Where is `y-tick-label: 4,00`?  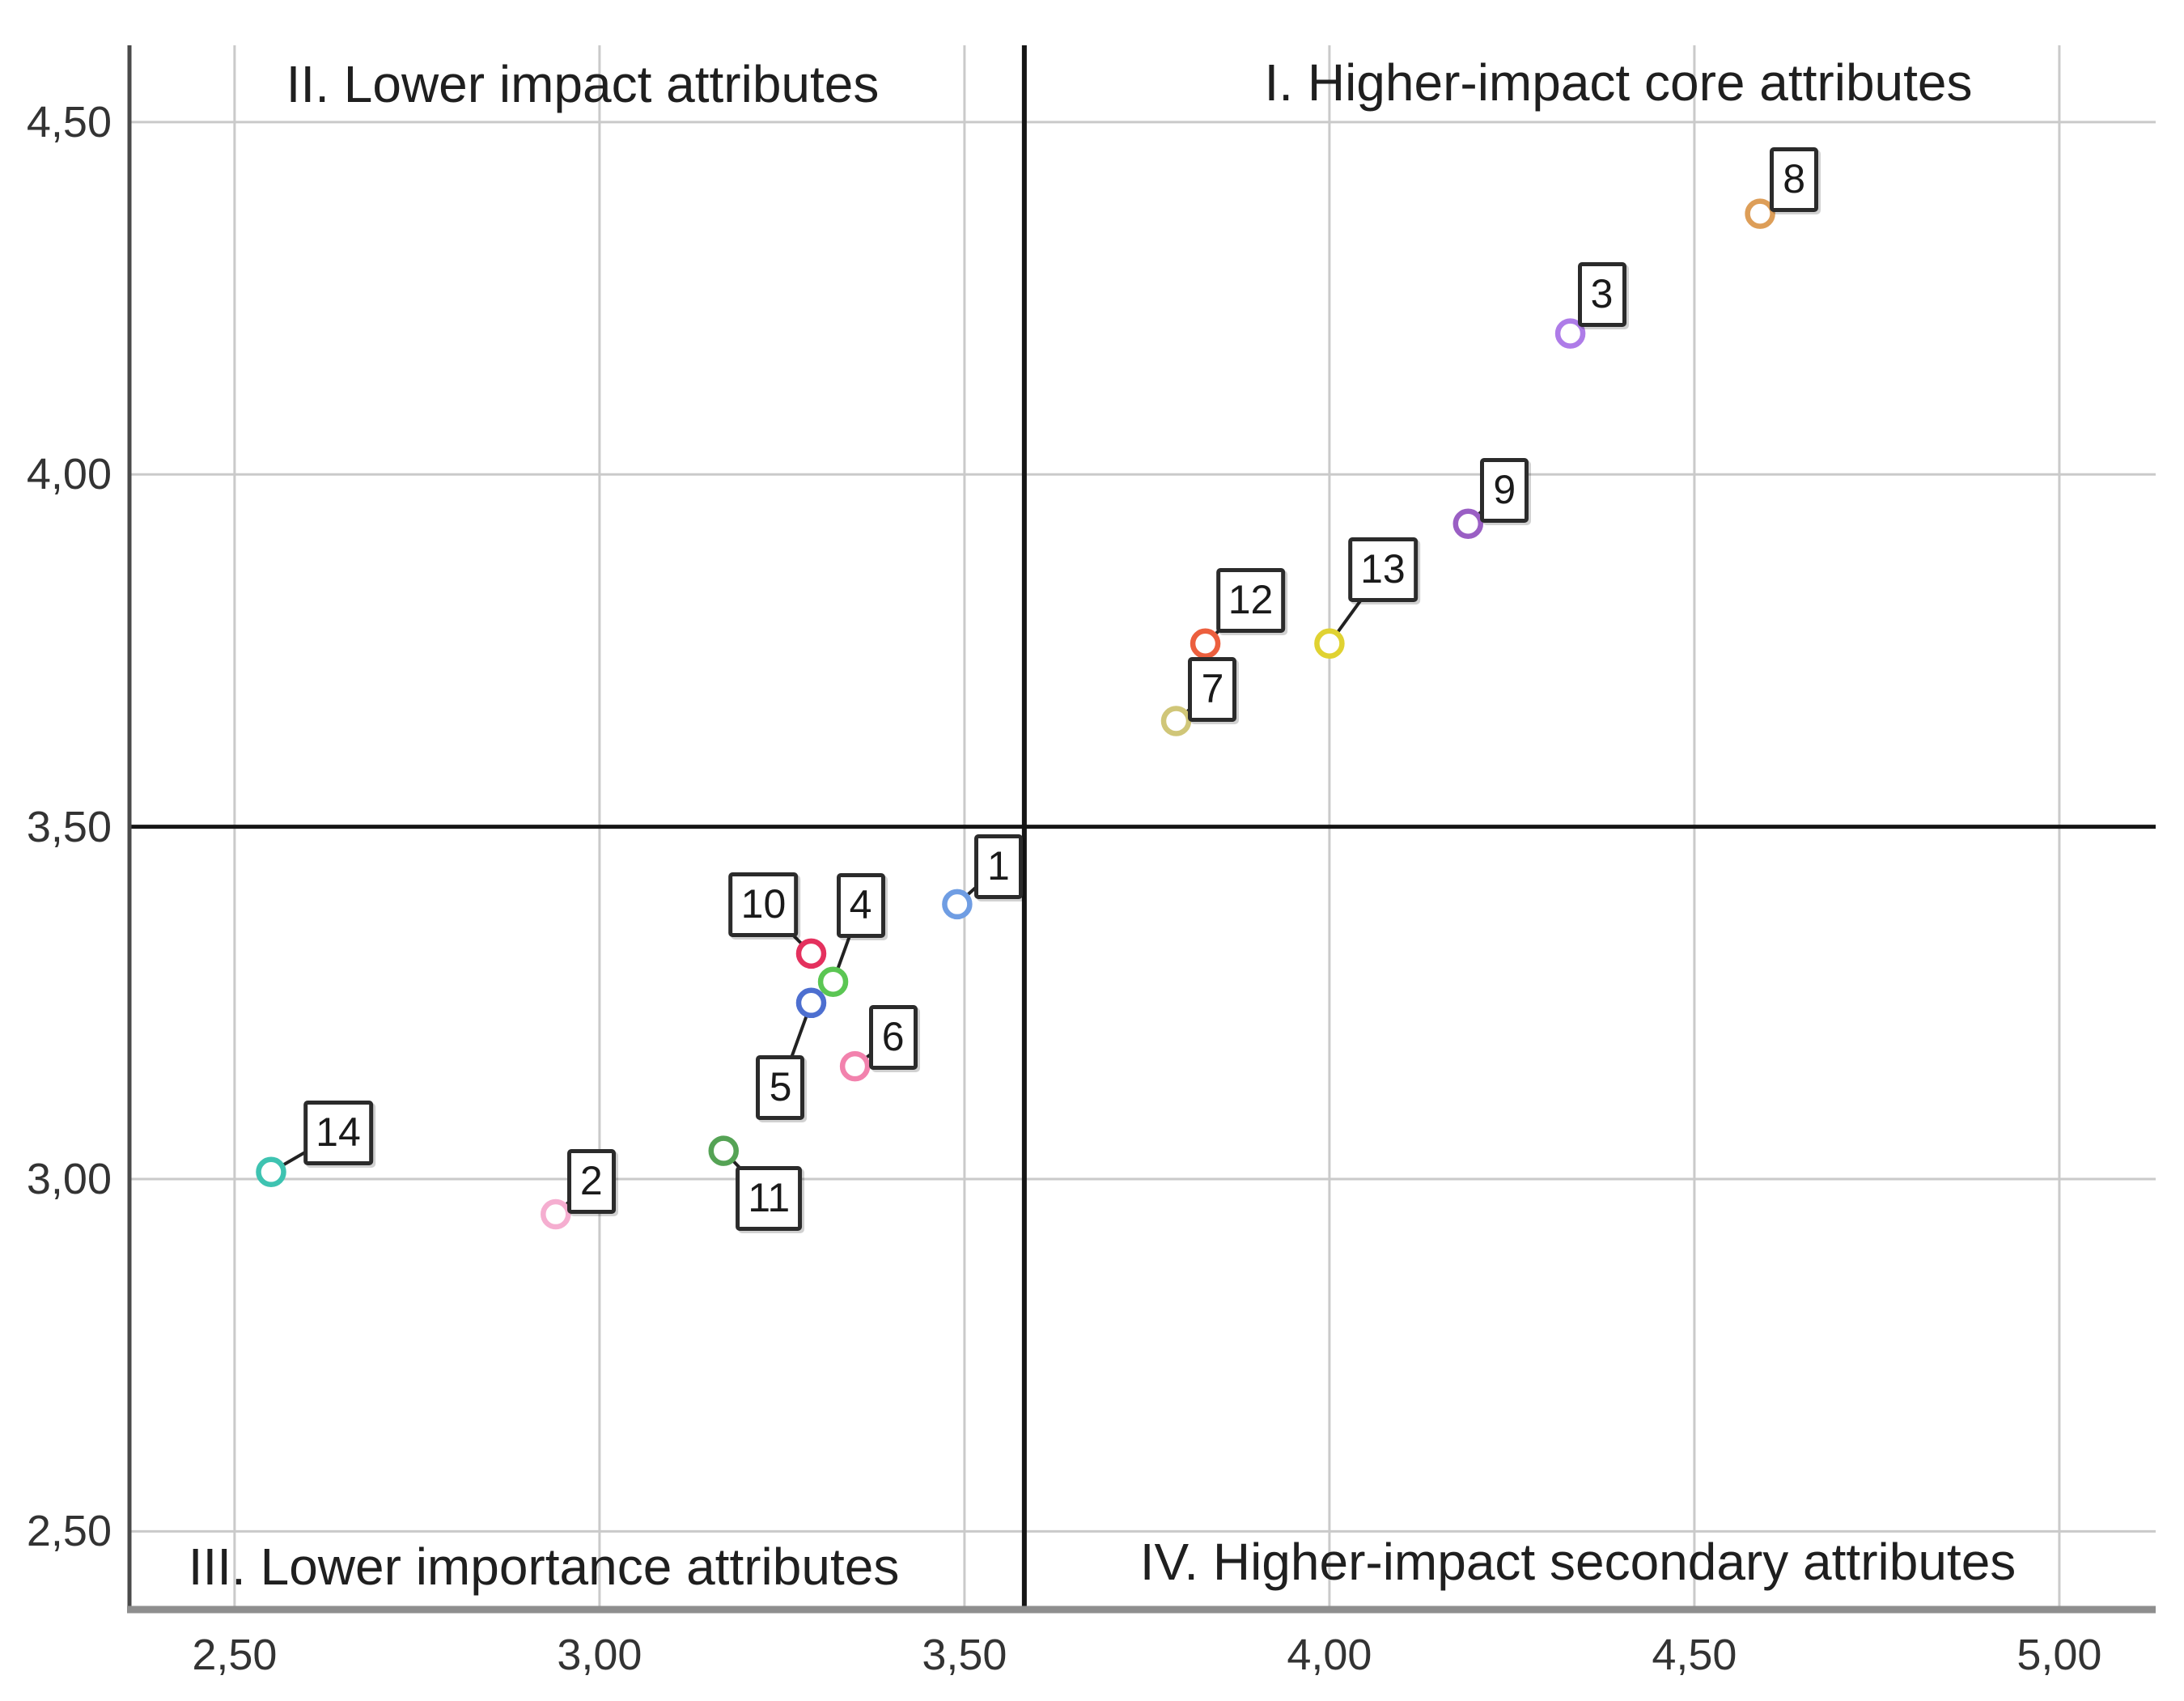 y-tick-label: 4,00 is located at coordinates (69, 474).